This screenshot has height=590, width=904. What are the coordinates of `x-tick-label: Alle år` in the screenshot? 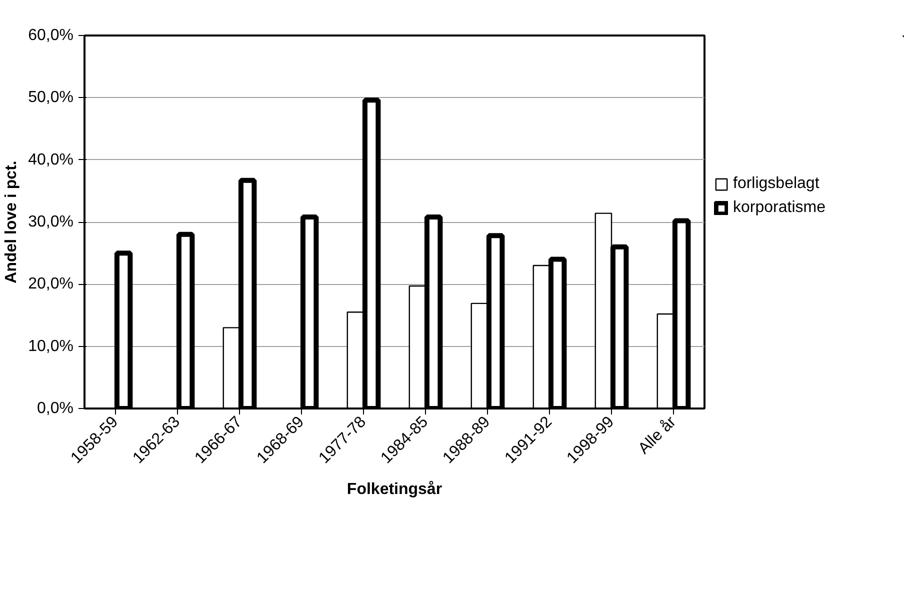 It's located at (657, 435).